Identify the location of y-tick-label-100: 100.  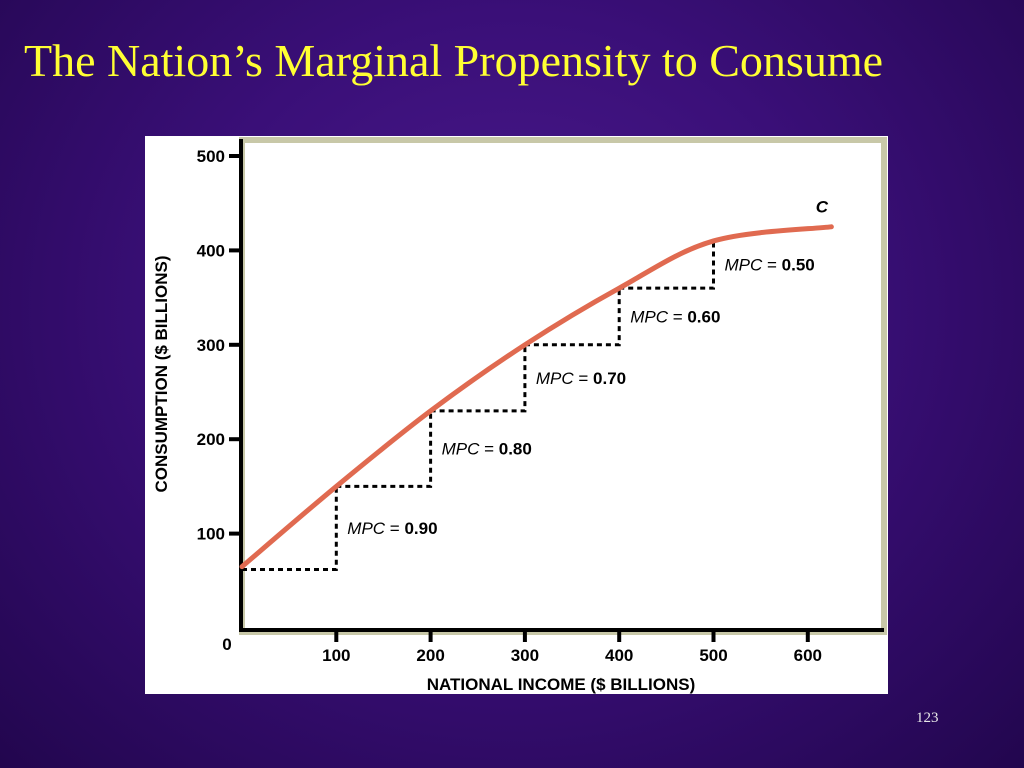
(211, 534).